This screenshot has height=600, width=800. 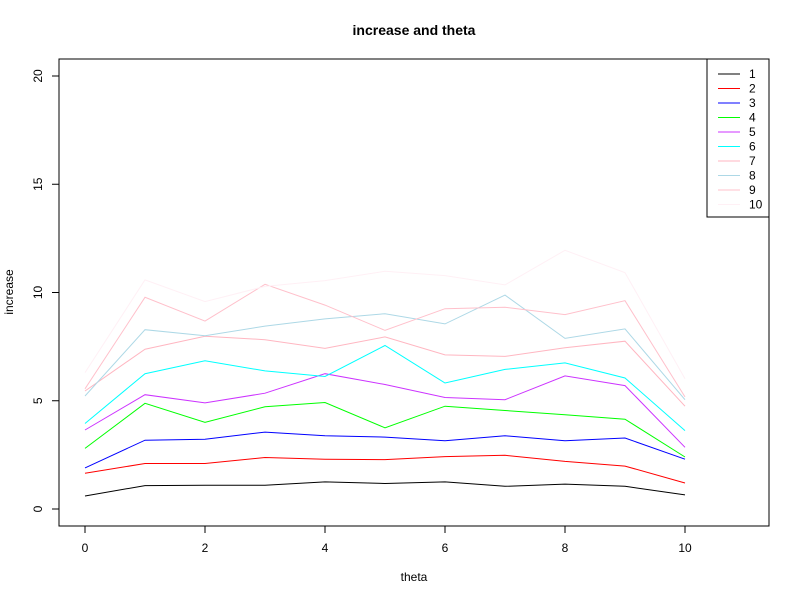 What do you see at coordinates (752, 147) in the screenshot?
I see `legend-label: 6` at bounding box center [752, 147].